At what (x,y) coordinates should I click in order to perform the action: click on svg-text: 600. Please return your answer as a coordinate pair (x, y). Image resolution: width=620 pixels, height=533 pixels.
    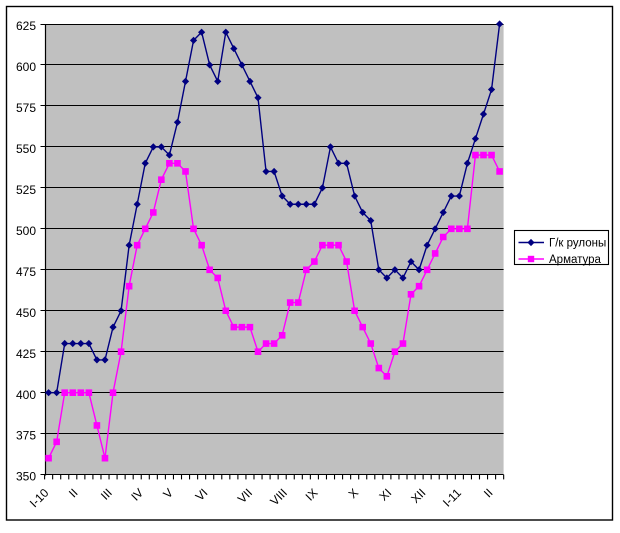
    Looking at the image, I should click on (26, 67).